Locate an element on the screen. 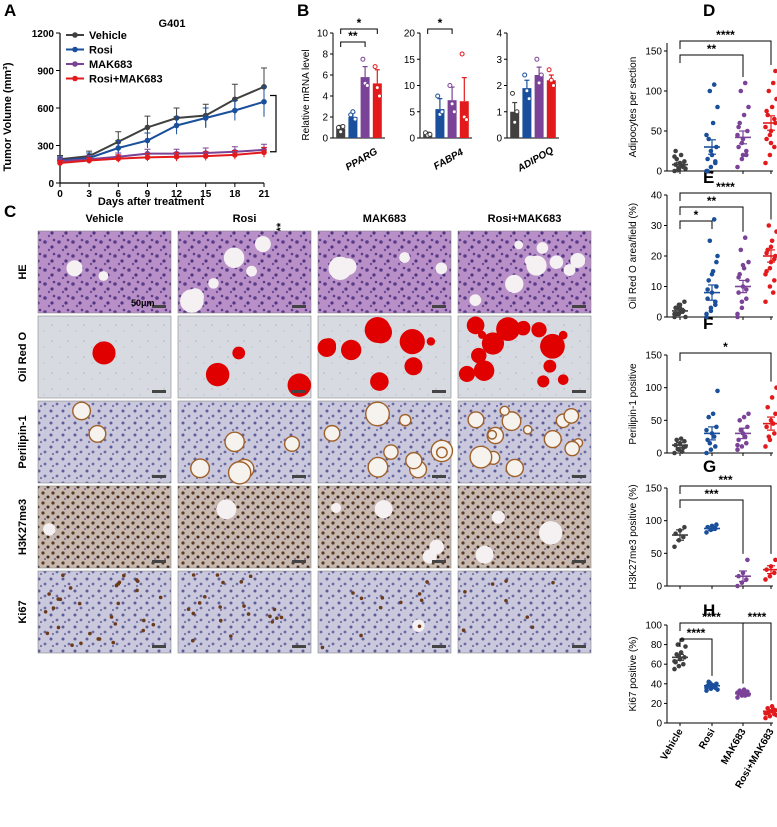 The height and width of the screenshot is (827, 777). chart-ytick-label: 10 is located at coordinates (657, 287).